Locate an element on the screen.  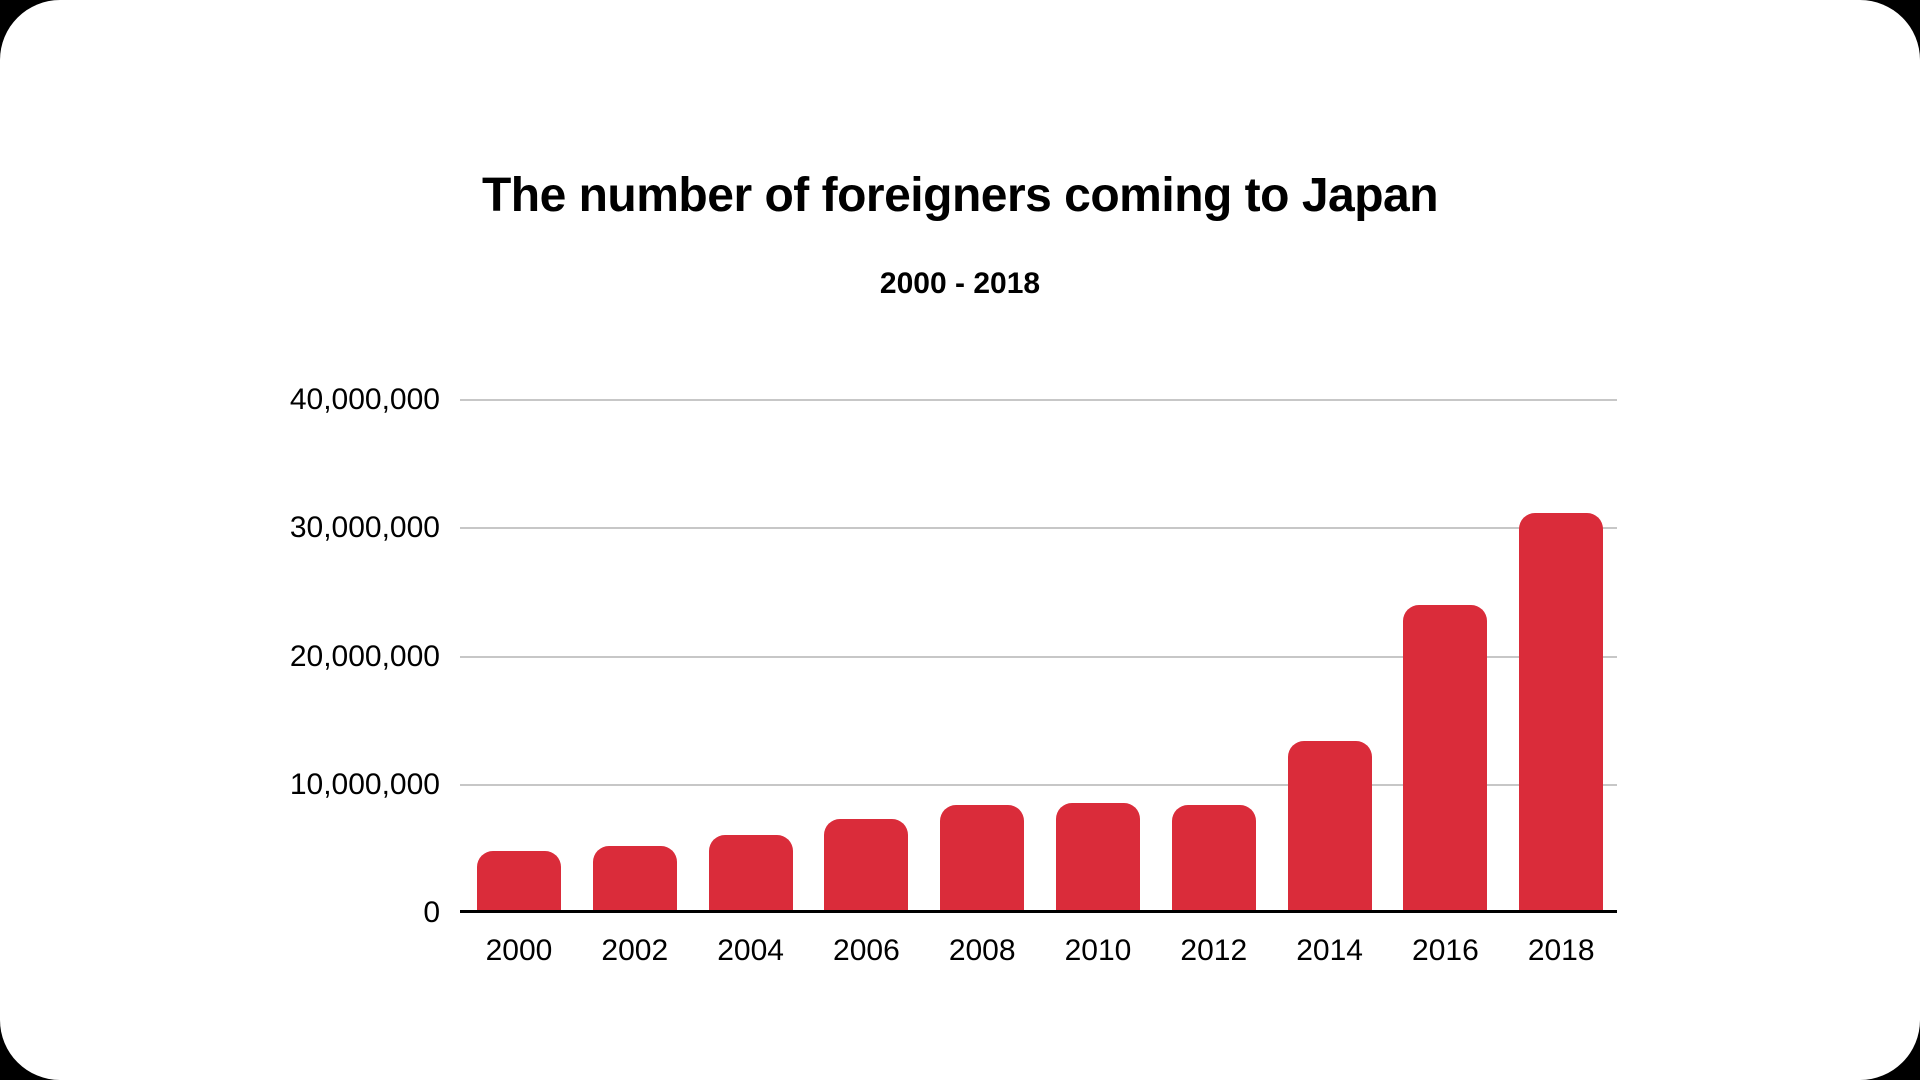
bar-2000 is located at coordinates (519, 882).